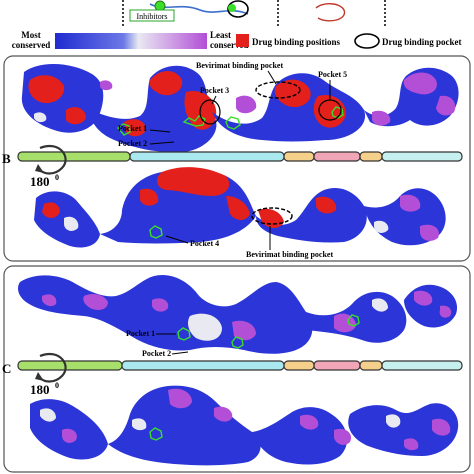  Describe the element at coordinates (296, 42) in the screenshot. I see `legend-drug-positions: Drug binding positions` at that location.